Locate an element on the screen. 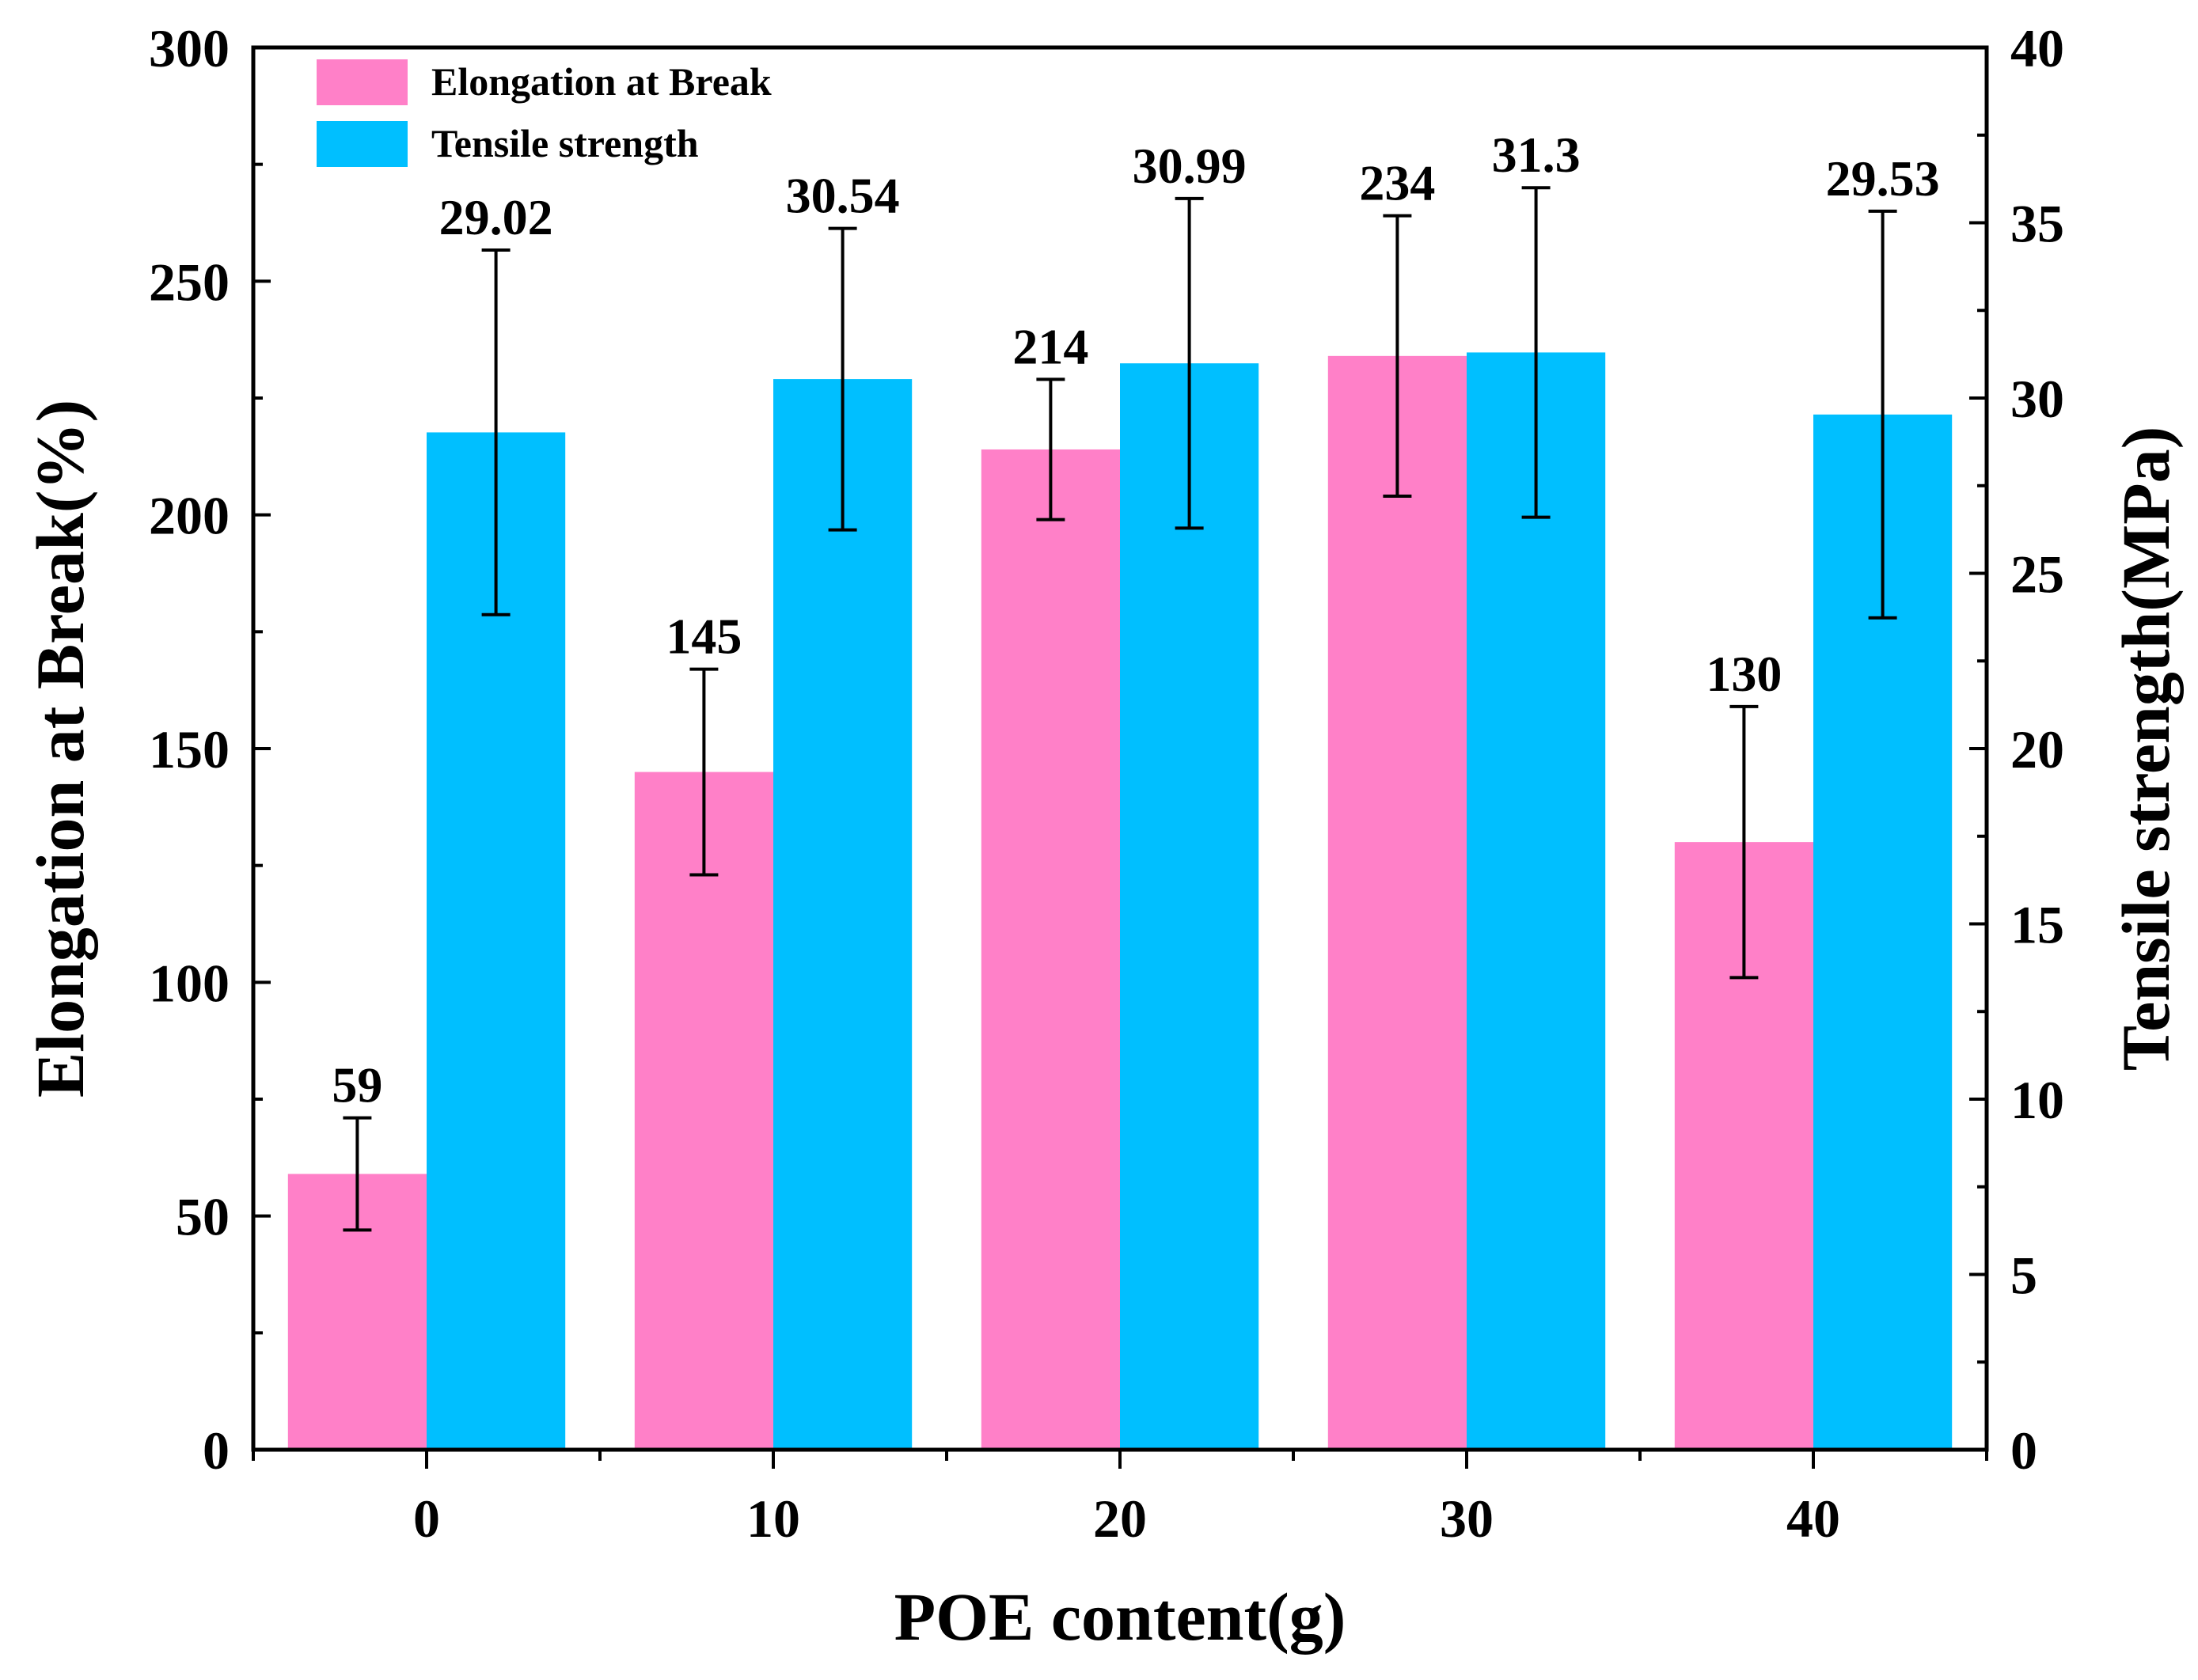  y-tick-label: 200 is located at coordinates (189, 516).